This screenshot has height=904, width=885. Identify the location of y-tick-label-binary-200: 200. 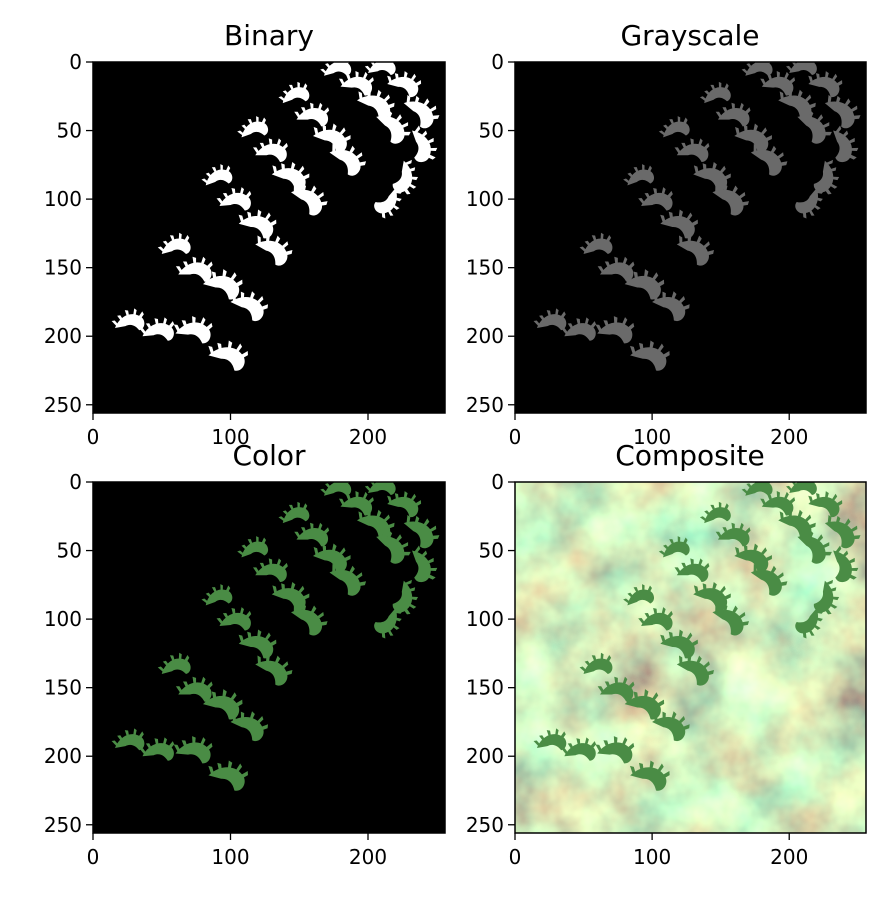
(63, 336).